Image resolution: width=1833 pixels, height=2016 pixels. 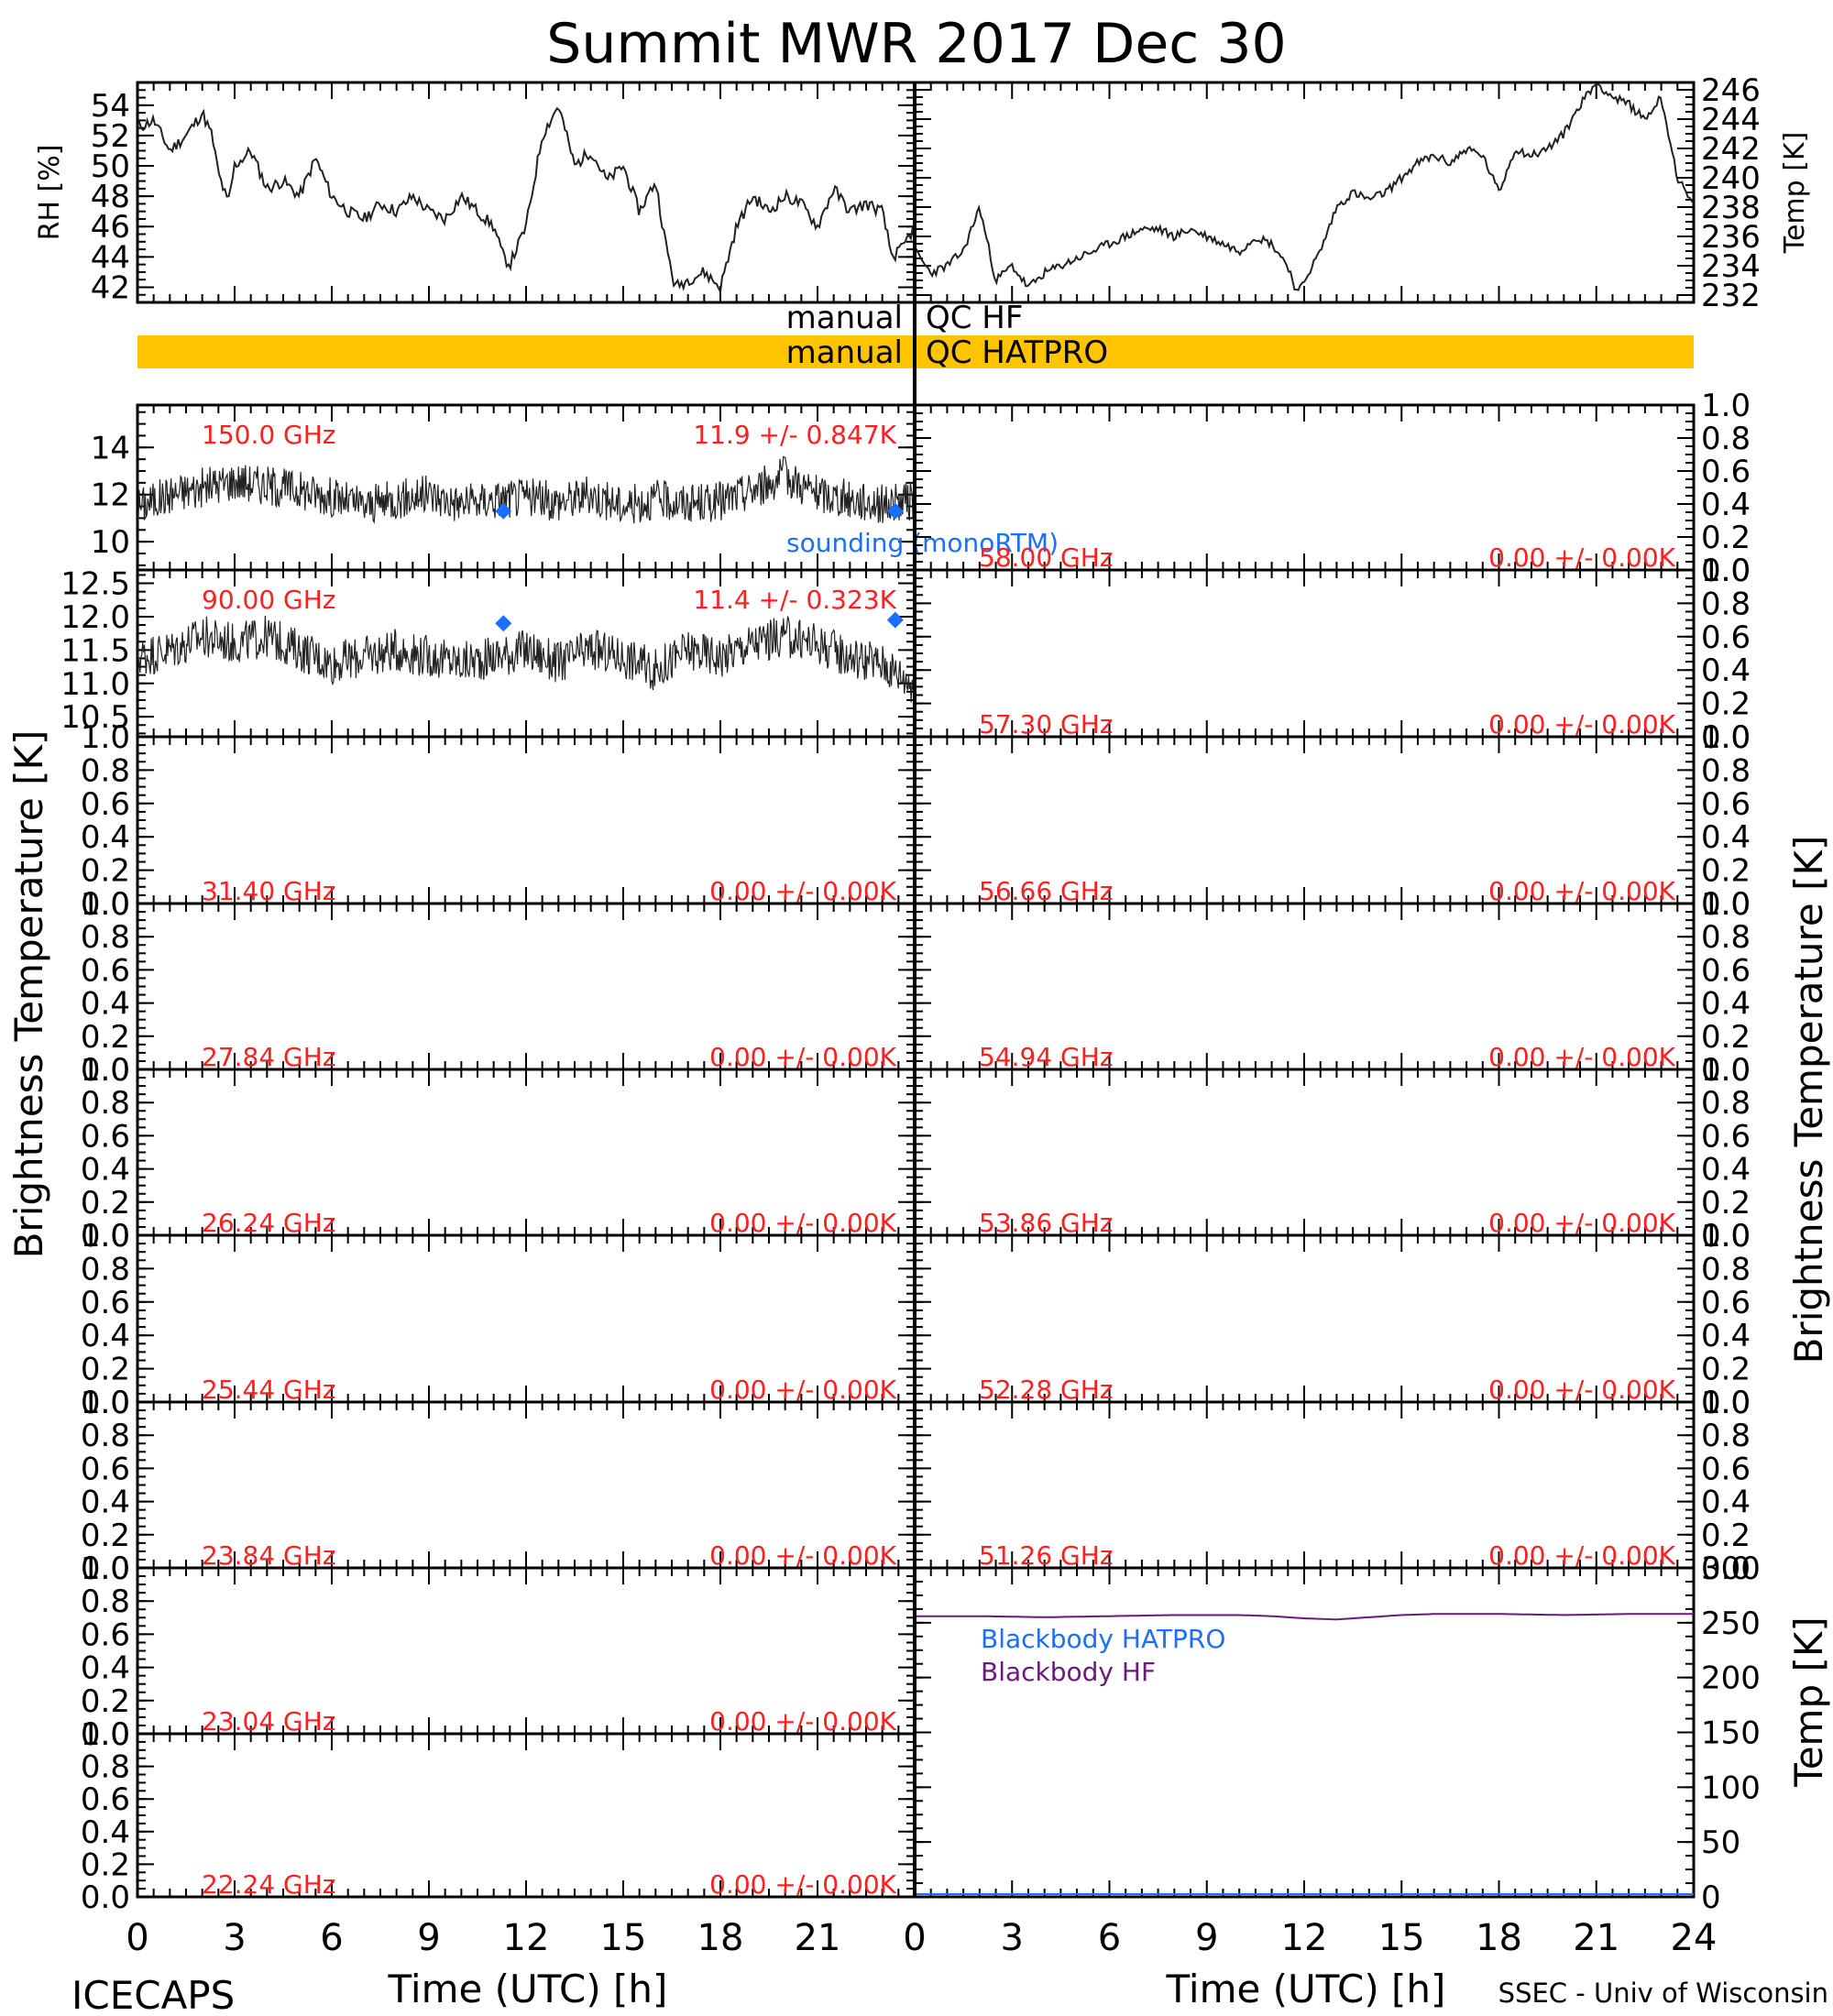 I want to click on qc-hf-left-label: manual, so click(x=844, y=318).